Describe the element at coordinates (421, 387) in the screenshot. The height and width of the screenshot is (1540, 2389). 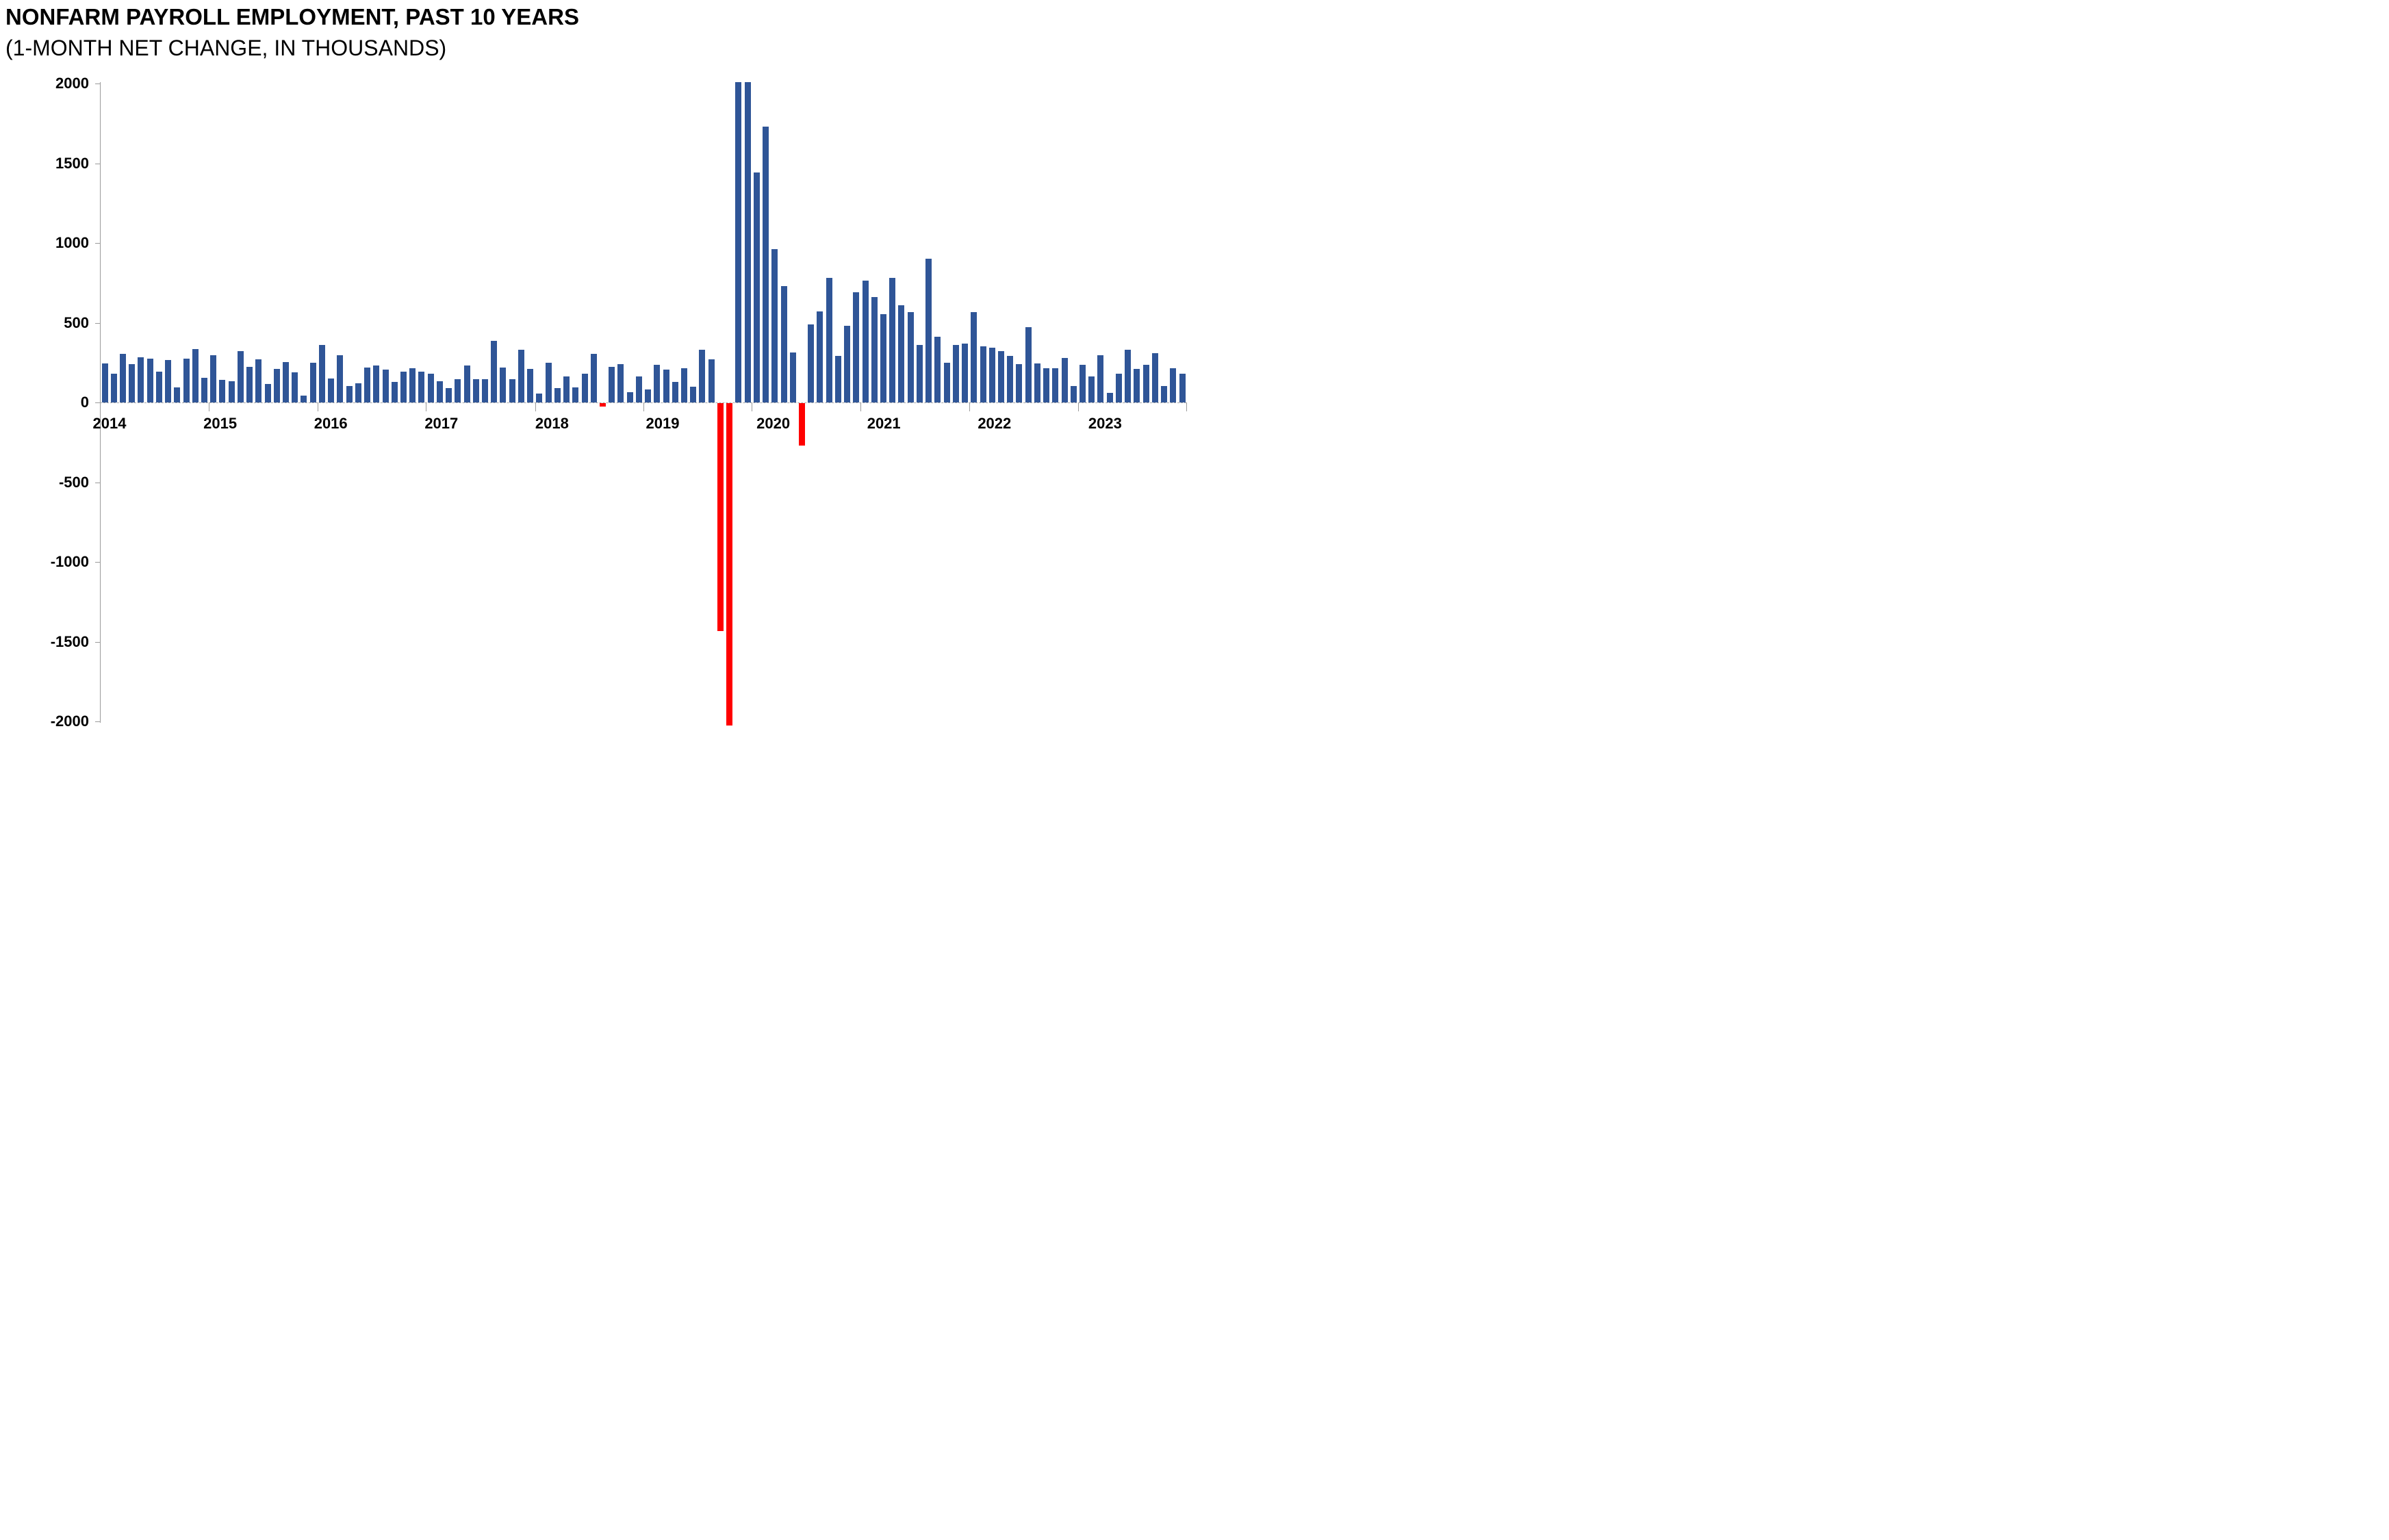
I see `bar-2016-Dec` at that location.